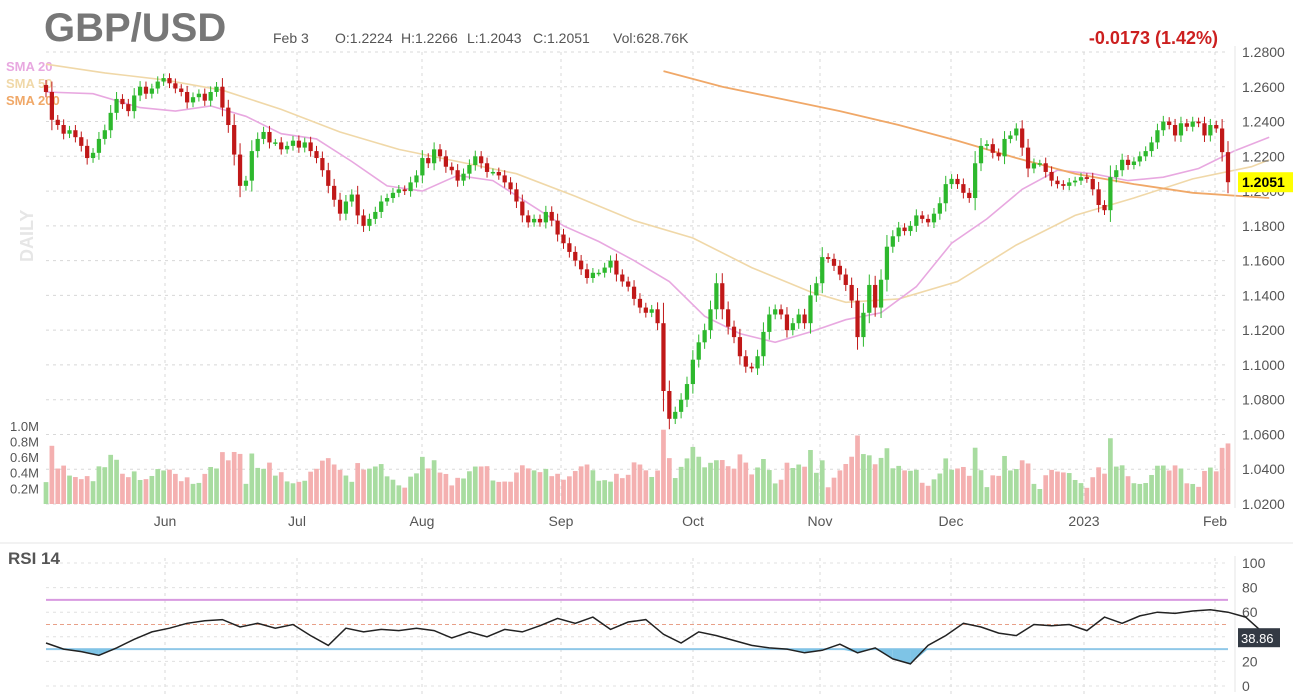 This screenshot has height=698, width=1293. Describe the element at coordinates (1263, 330) in the screenshot. I see `price-tick-label: 1.1200` at that location.